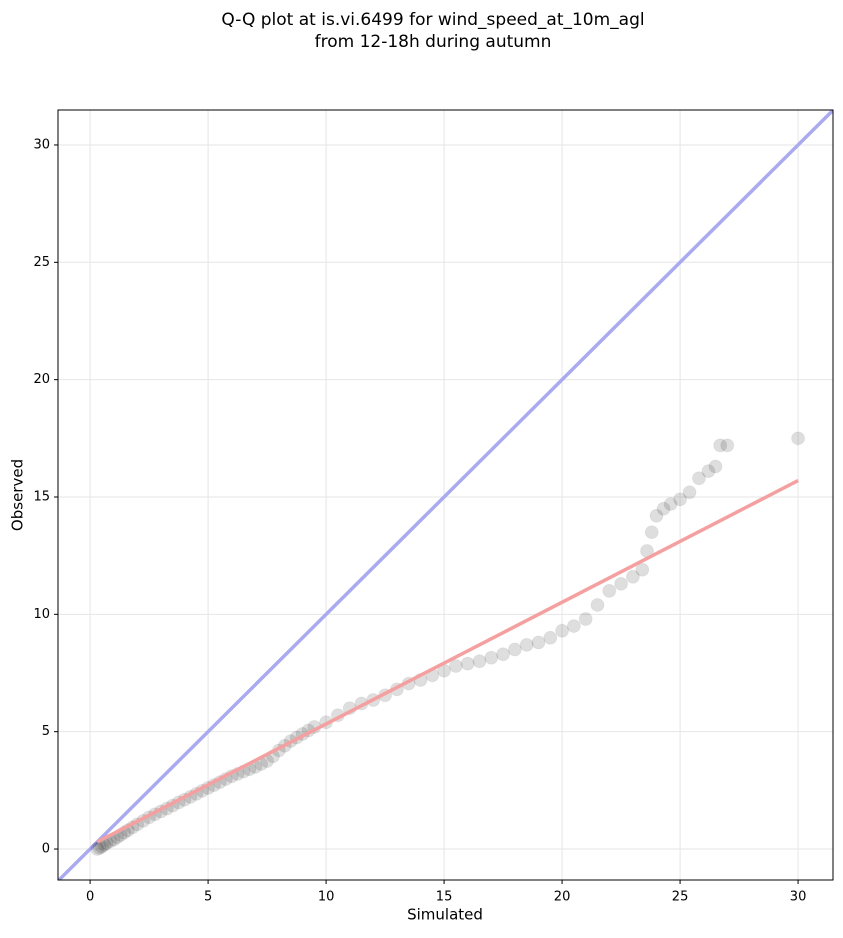 Image resolution: width=843 pixels, height=938 pixels. I want to click on x-axis-label: Simulated, so click(445, 915).